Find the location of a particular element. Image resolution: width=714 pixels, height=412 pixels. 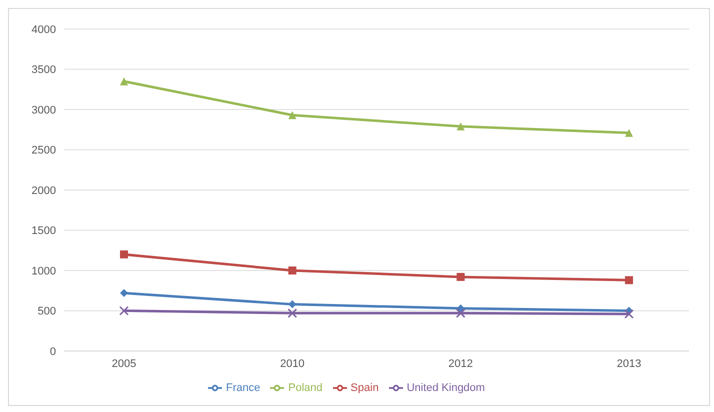

legend-label: France is located at coordinates (243, 388).